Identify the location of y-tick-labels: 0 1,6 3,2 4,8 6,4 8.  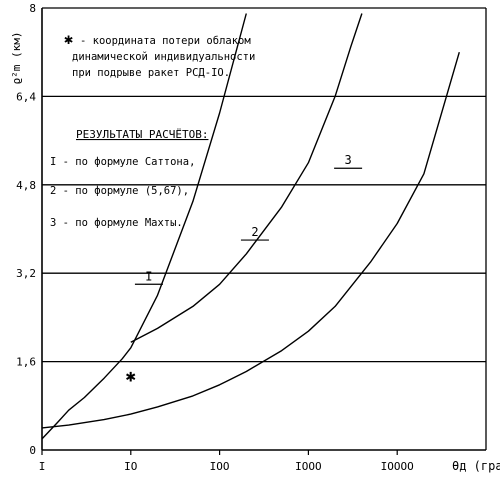
(26, 229).